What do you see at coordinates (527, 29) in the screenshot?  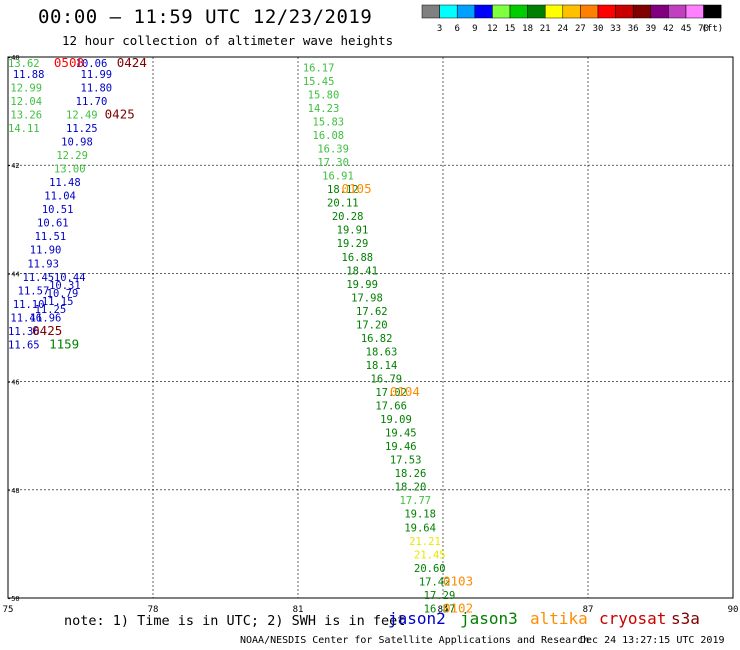 I see `legend-label: 18` at bounding box center [527, 29].